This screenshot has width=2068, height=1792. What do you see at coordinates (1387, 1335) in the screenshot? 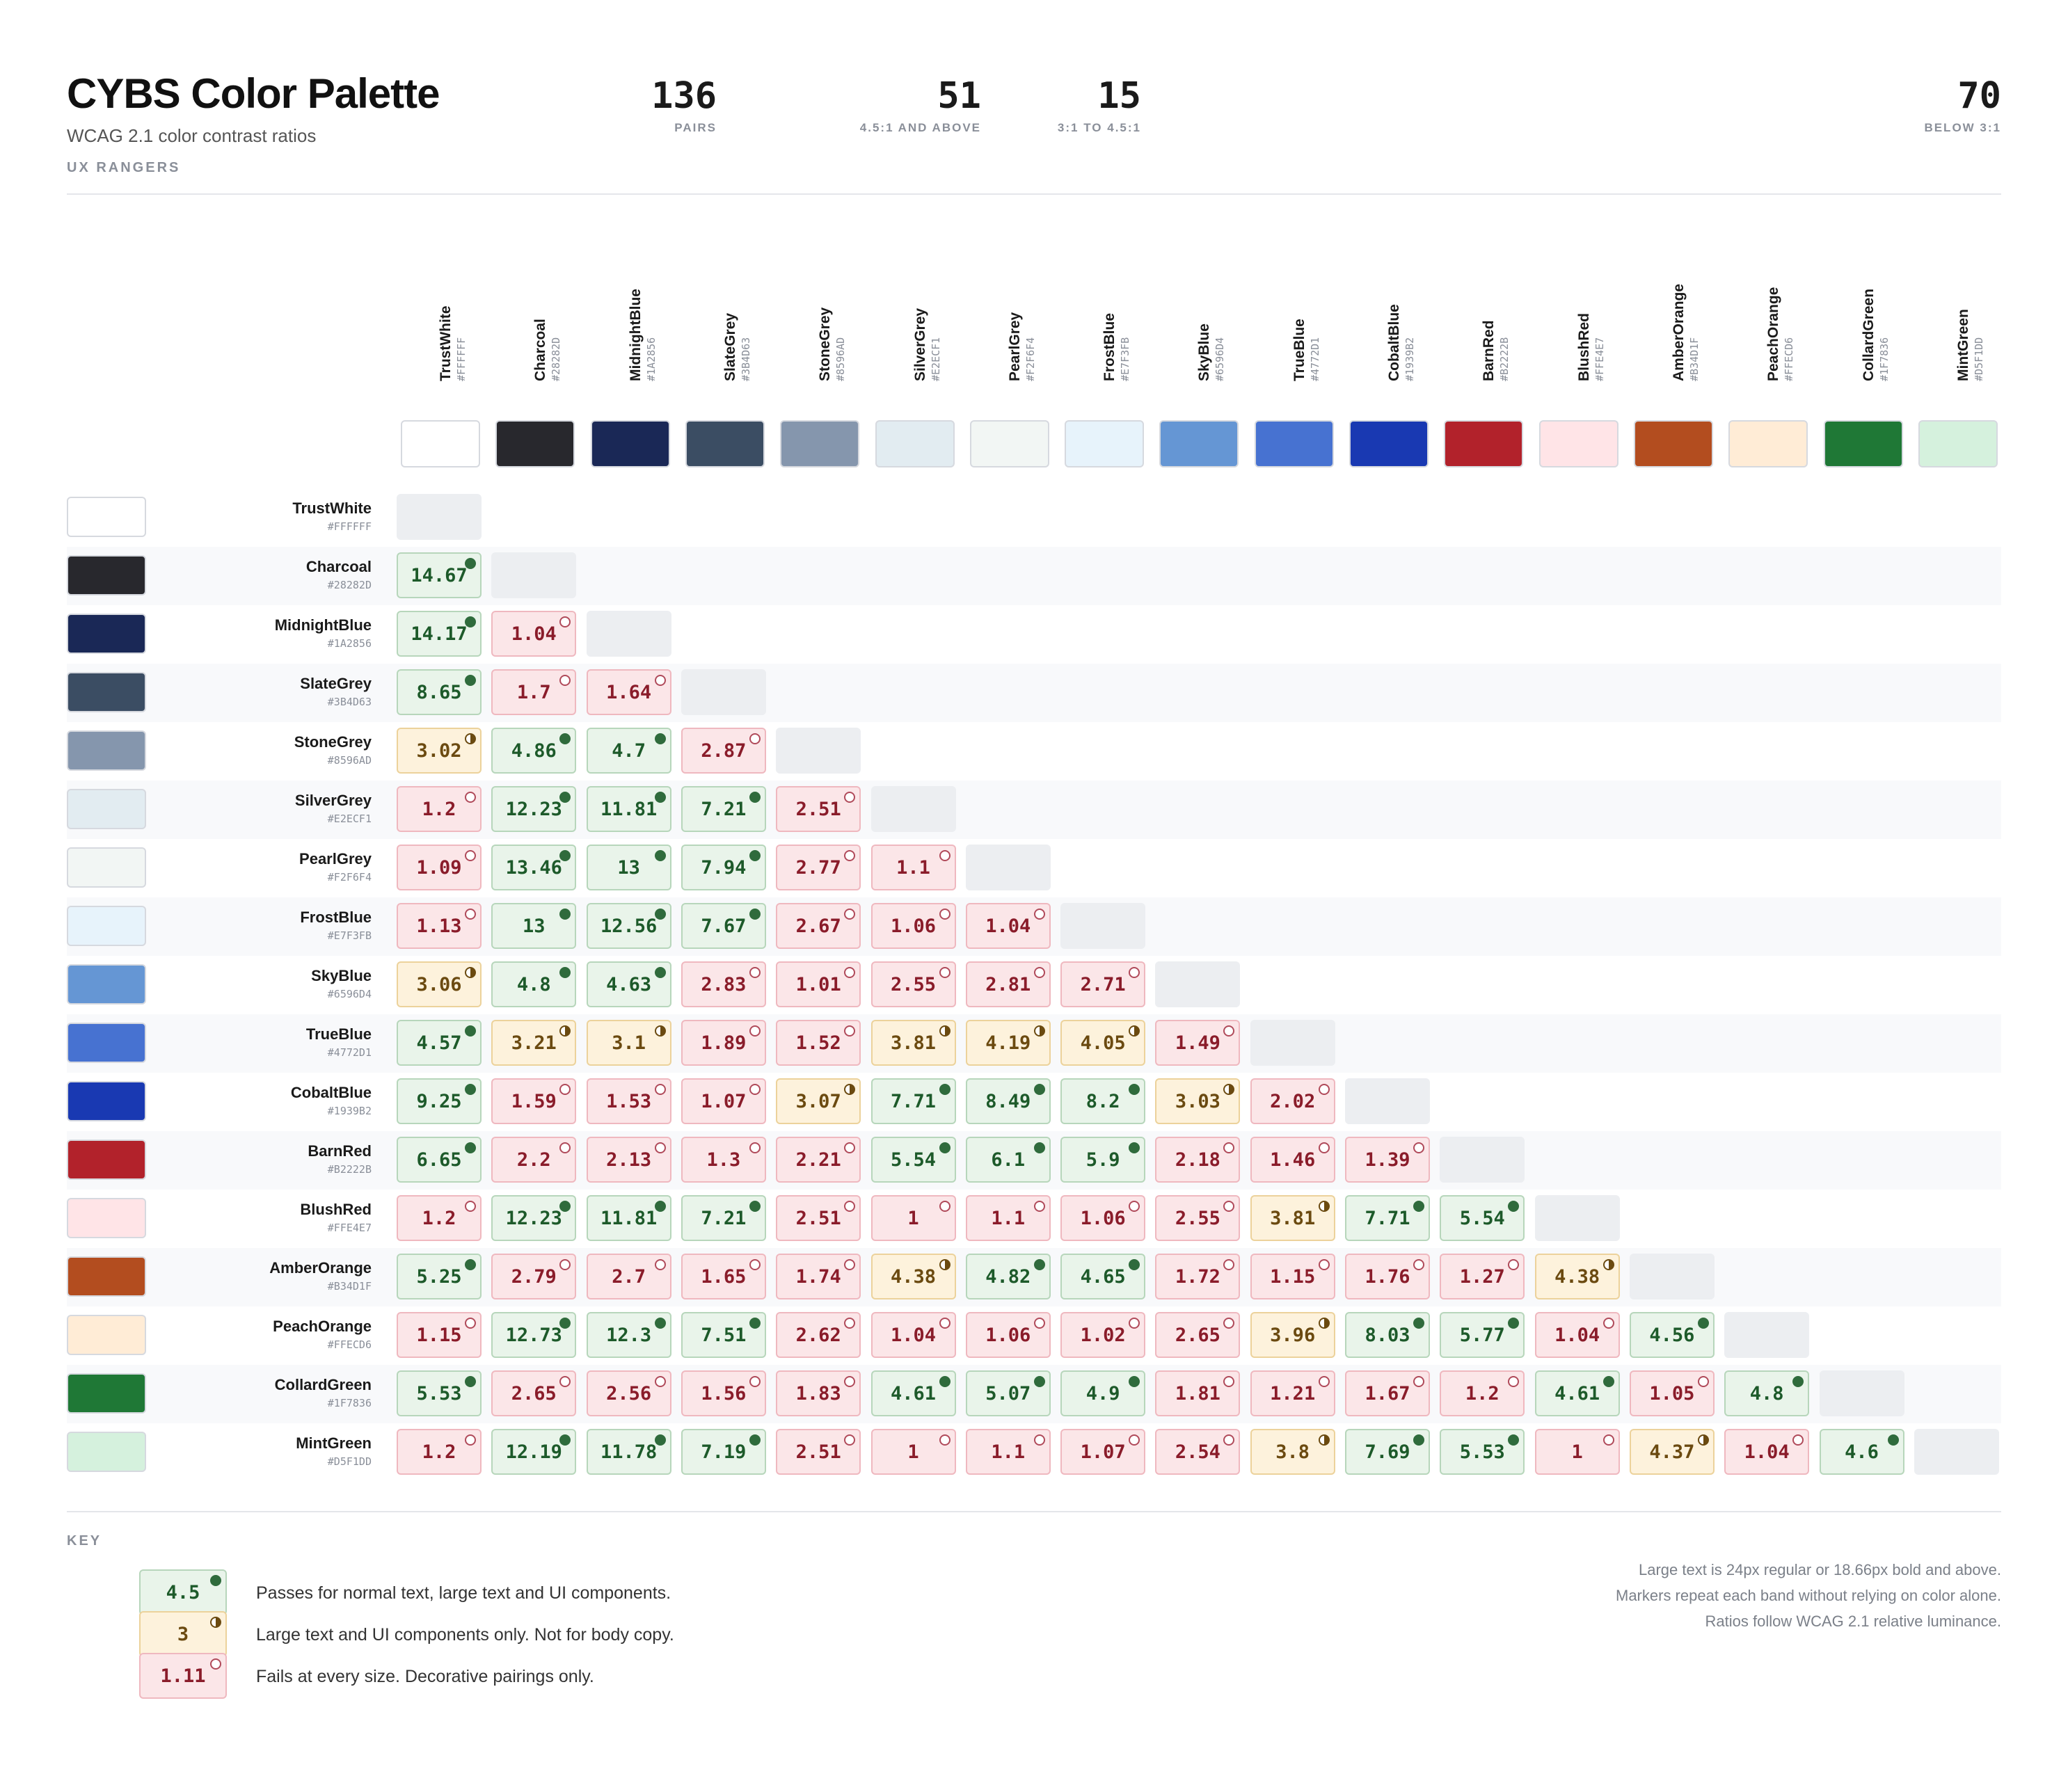
I see `contrast-cell: 8.03` at bounding box center [1387, 1335].